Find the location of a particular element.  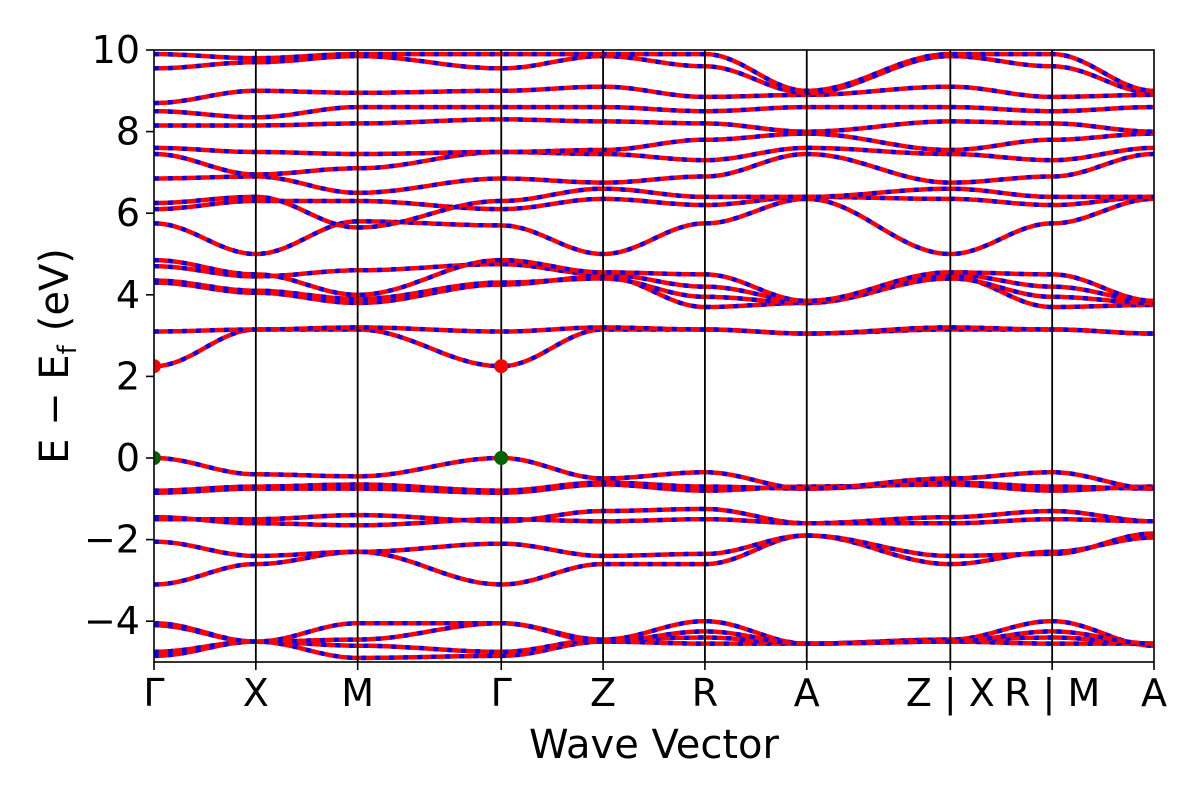

band-24-spin-up is located at coordinates (654, 112).